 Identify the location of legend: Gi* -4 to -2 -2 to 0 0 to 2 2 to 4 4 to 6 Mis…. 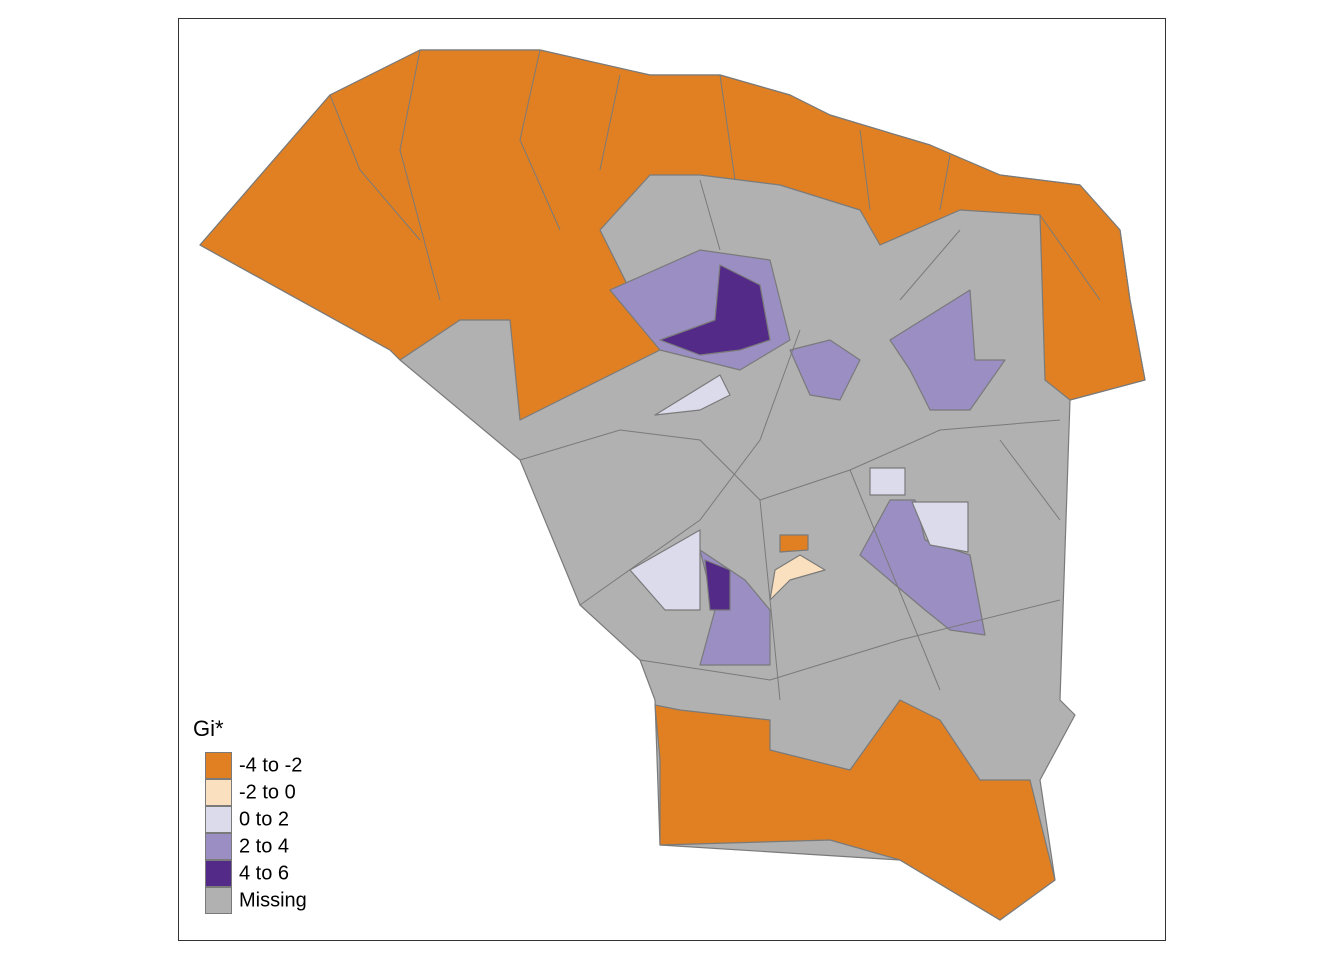
(250, 815).